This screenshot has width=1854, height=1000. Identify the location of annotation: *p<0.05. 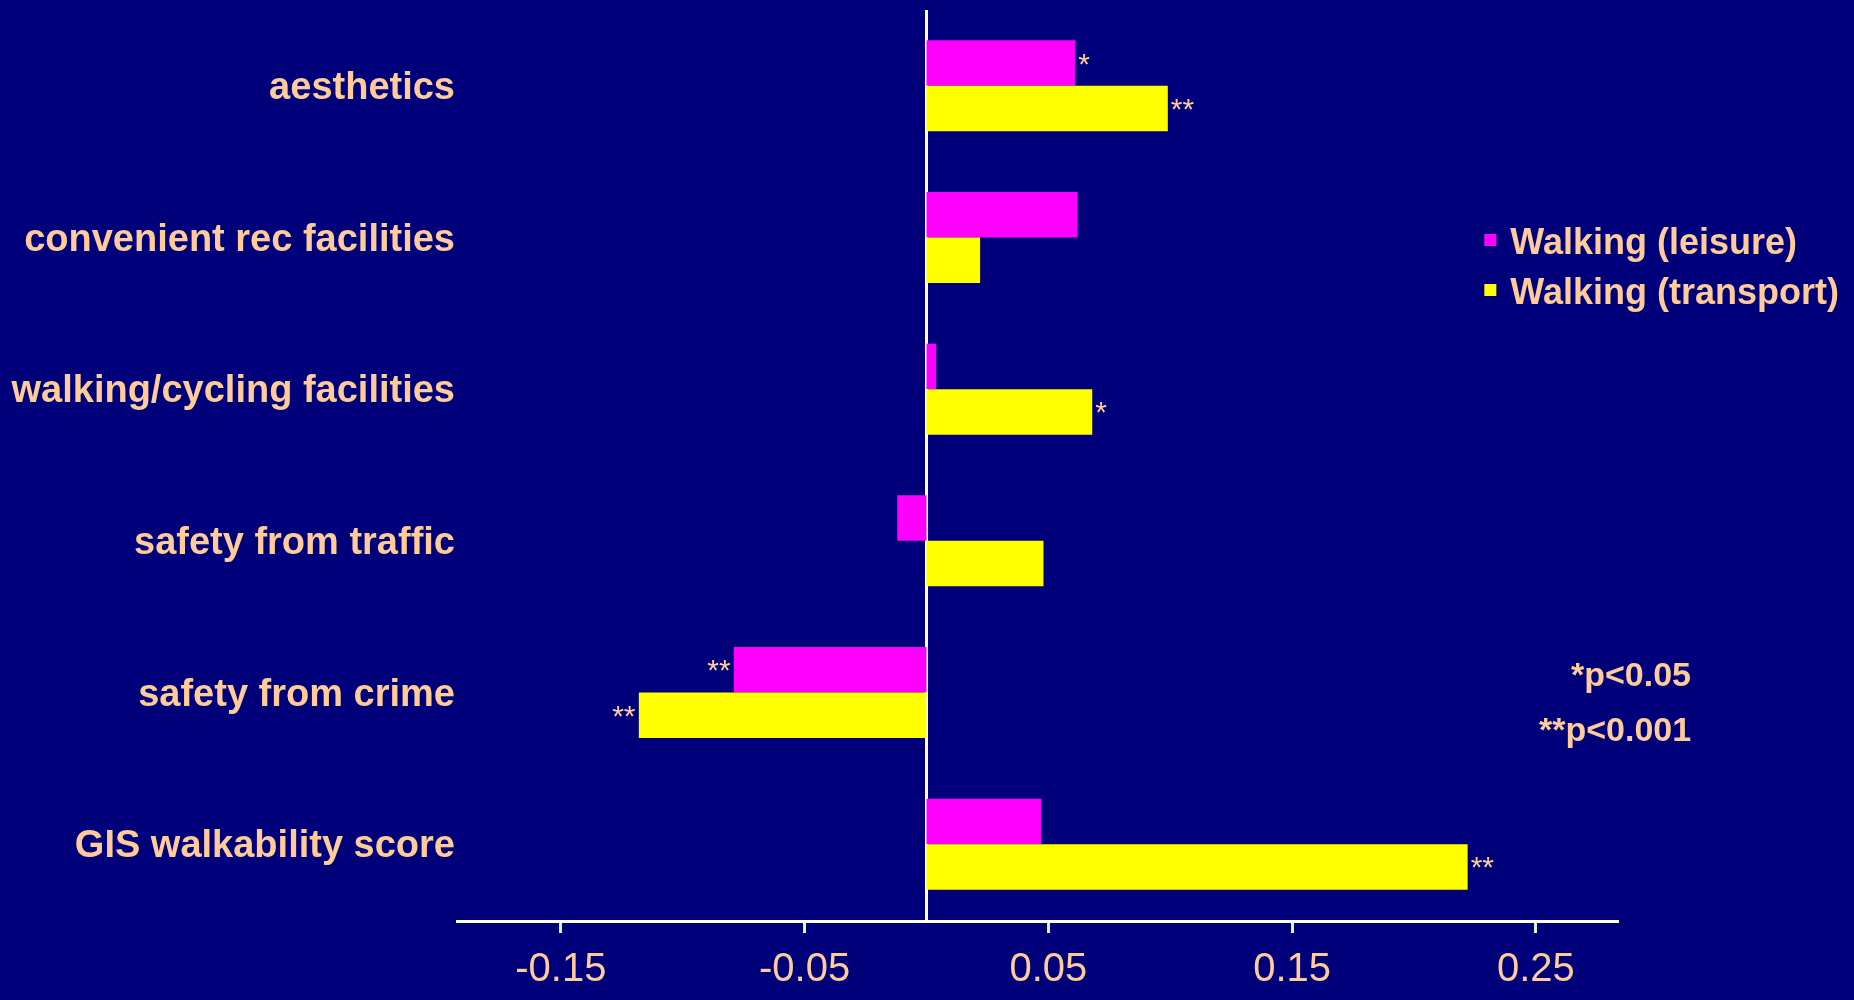
(1631, 674).